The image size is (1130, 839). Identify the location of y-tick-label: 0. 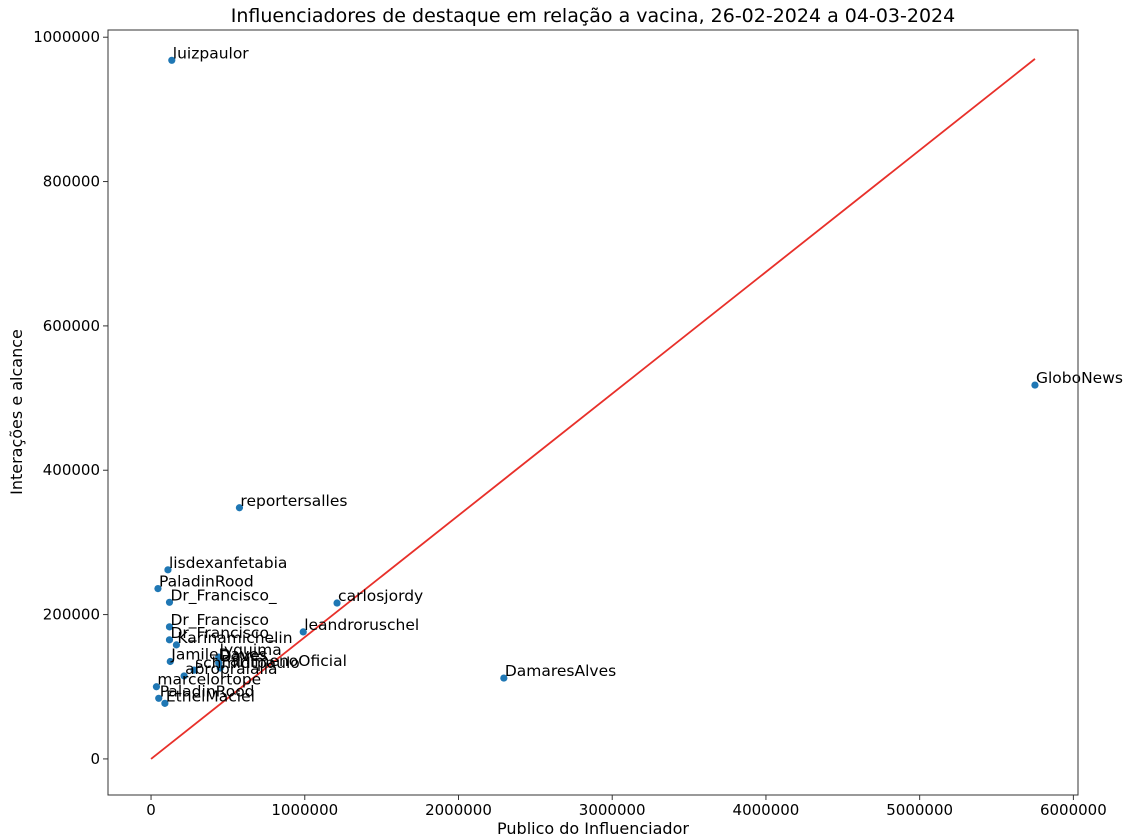
(95, 759).